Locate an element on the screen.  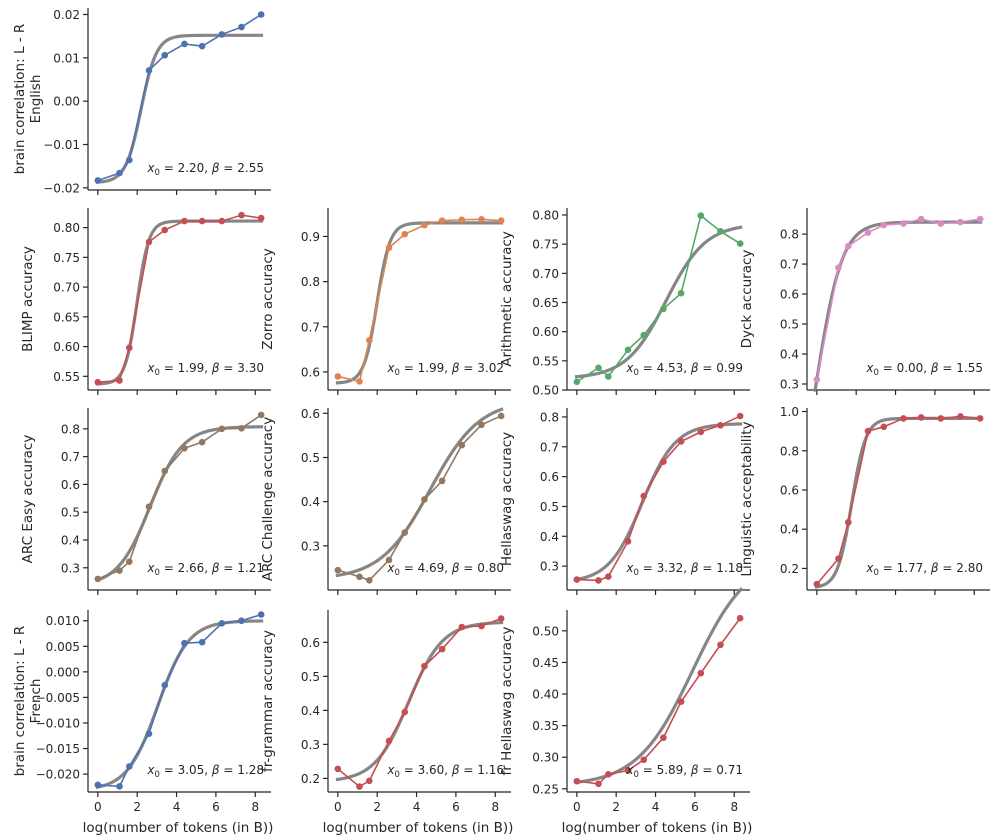
y-tick-label: 0.010 is located at coordinates (63, 621).